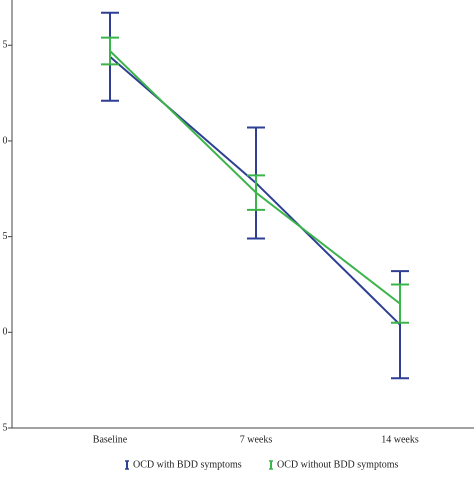 This screenshot has height=479, width=474. What do you see at coordinates (110, 439) in the screenshot?
I see `x-tick-label: Baseline` at bounding box center [110, 439].